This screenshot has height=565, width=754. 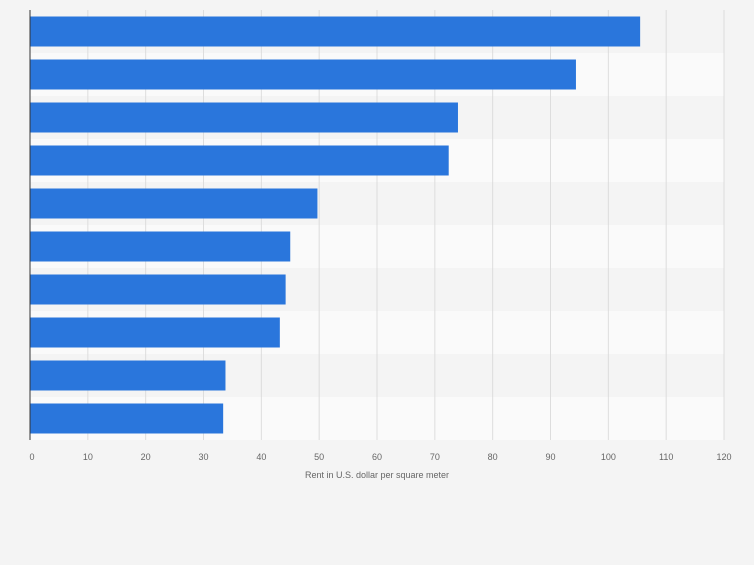 What do you see at coordinates (261, 457) in the screenshot?
I see `x-tick-label: 40` at bounding box center [261, 457].